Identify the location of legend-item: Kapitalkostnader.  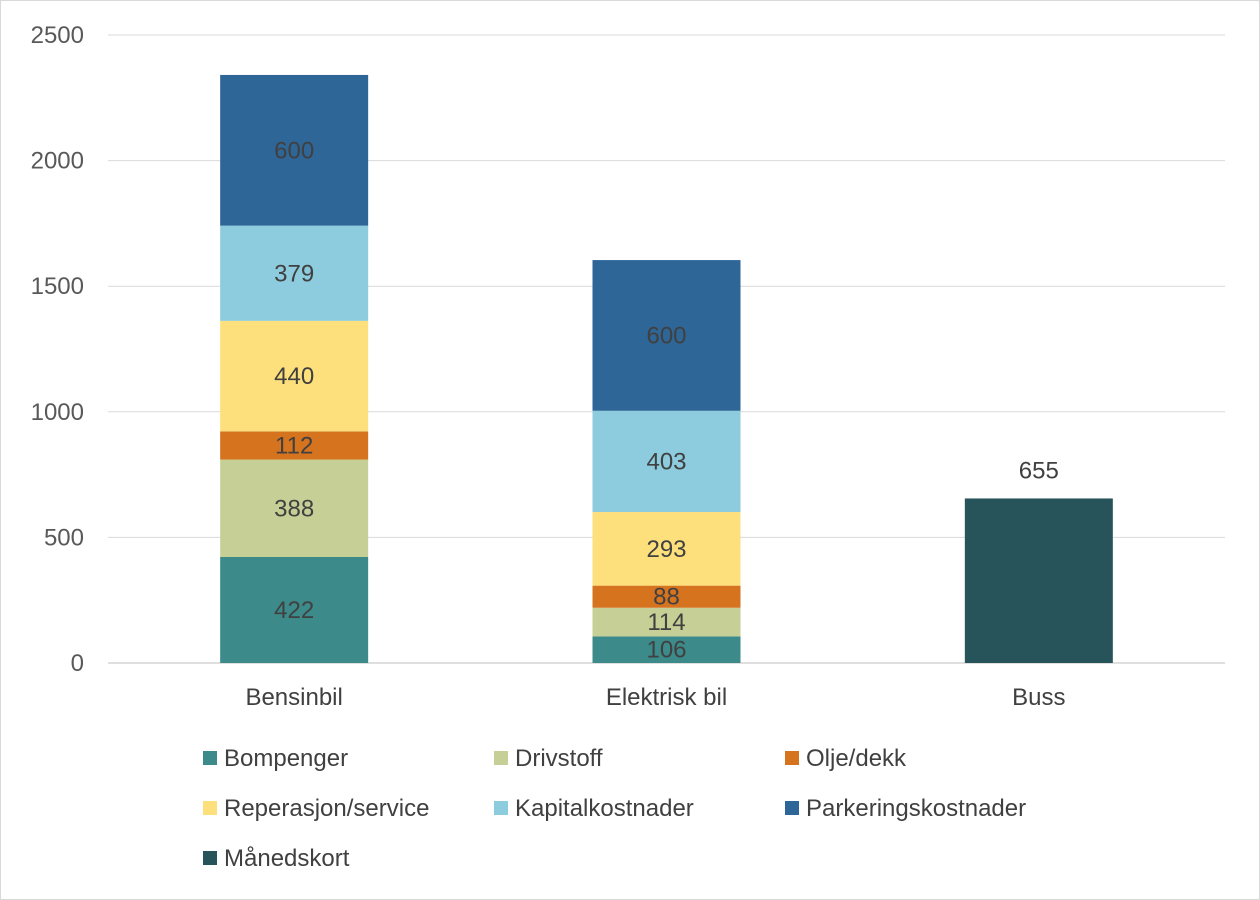
(594, 808).